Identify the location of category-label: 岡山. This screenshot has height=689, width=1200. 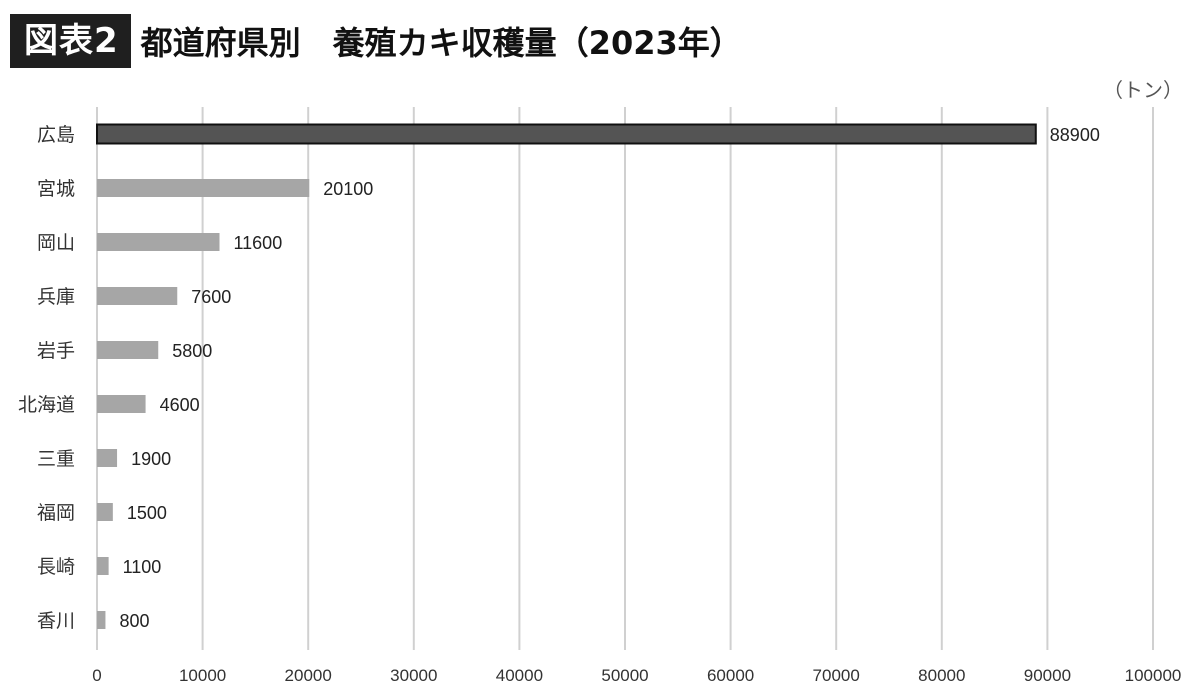
(56, 243).